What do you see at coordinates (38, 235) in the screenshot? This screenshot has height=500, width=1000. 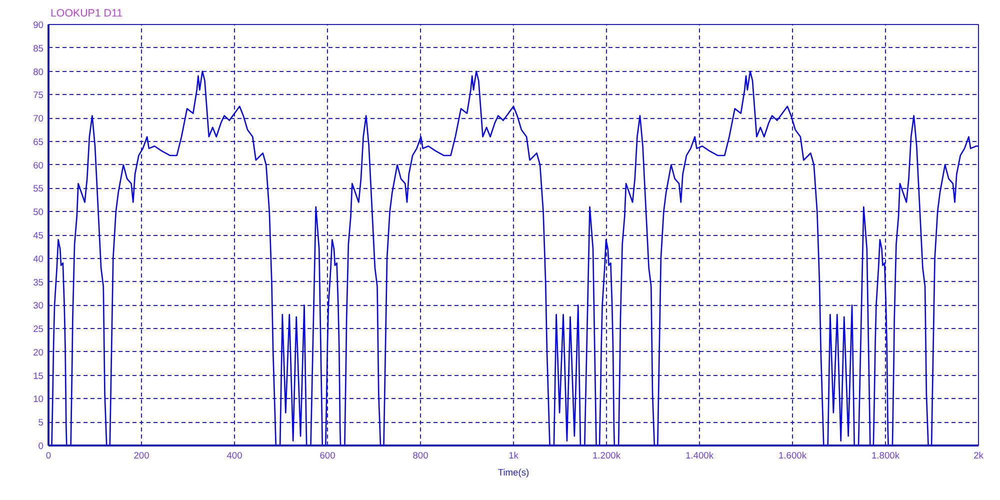 I see `y-tick-label: 45` at bounding box center [38, 235].